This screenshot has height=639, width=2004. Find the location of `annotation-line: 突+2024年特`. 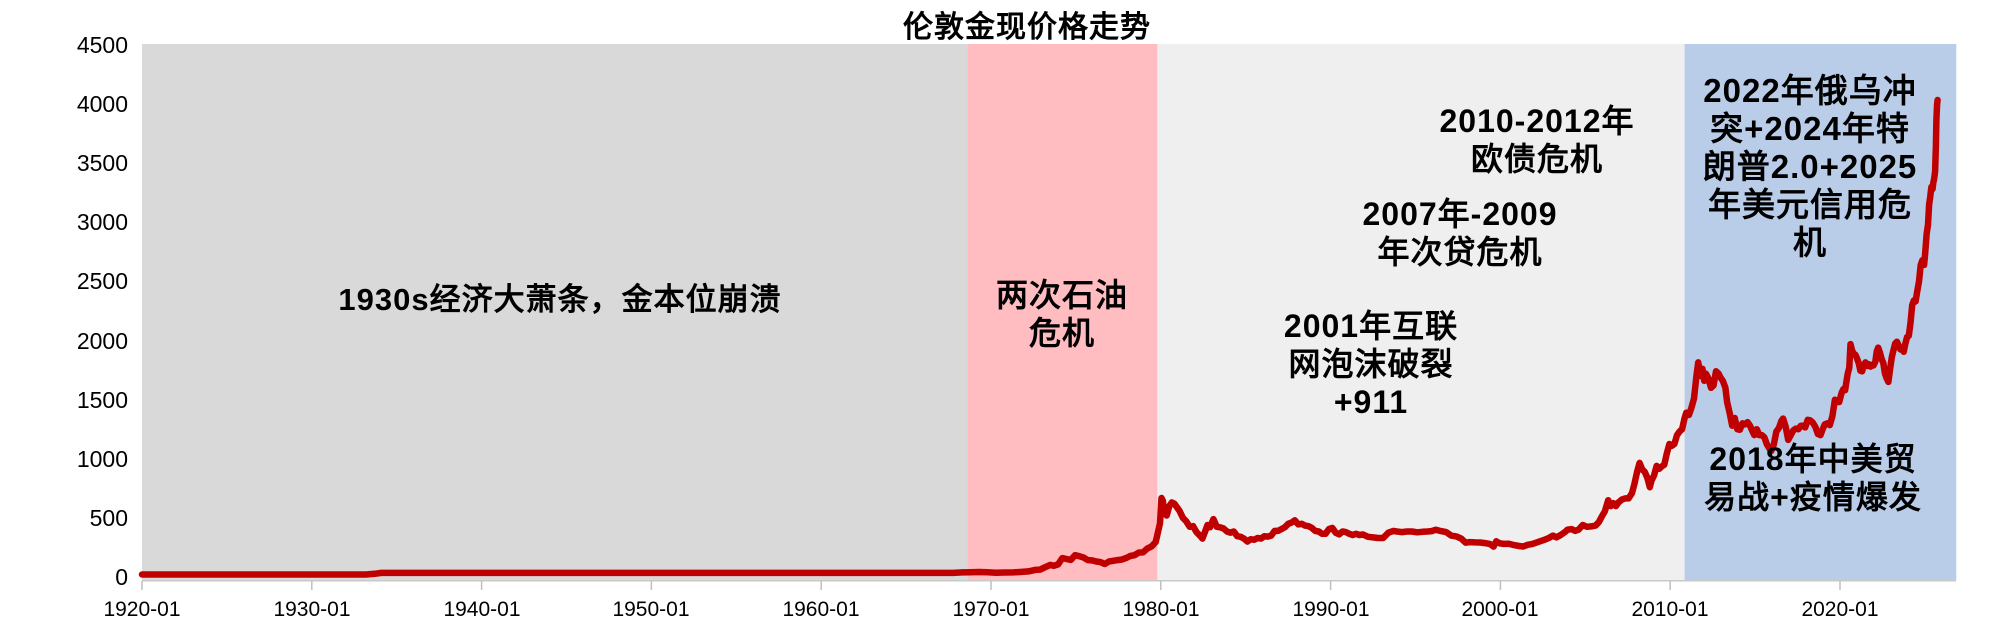

annotation-line: 突+2024年特 is located at coordinates (1810, 128).